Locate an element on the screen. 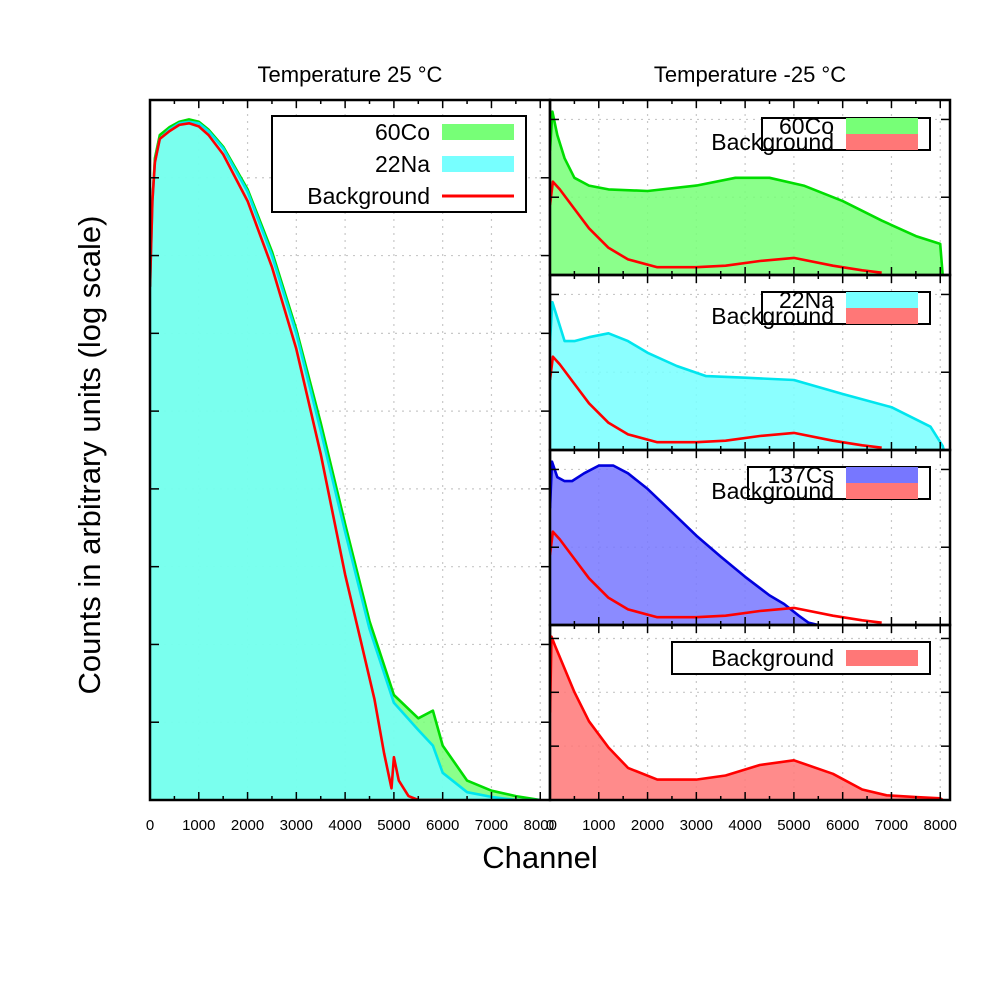 The height and width of the screenshot is (1000, 1000). panel-frame is located at coordinates (750, 712).